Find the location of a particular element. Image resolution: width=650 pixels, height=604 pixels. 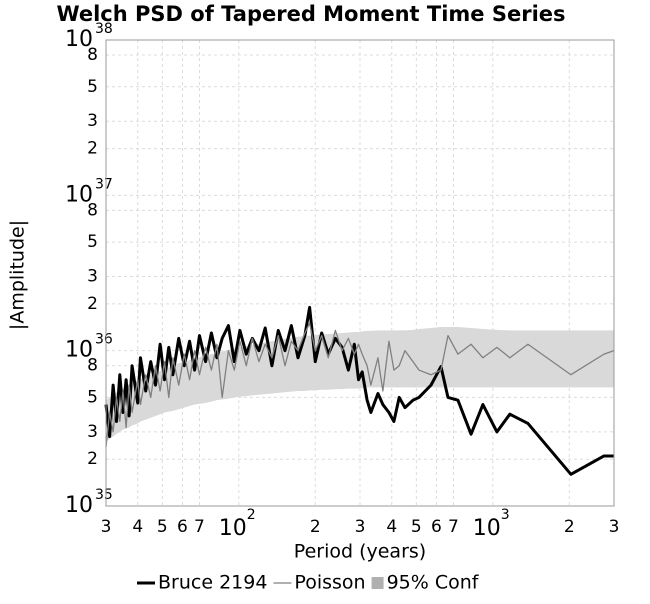

legend-swatch is located at coordinates (377, 583).